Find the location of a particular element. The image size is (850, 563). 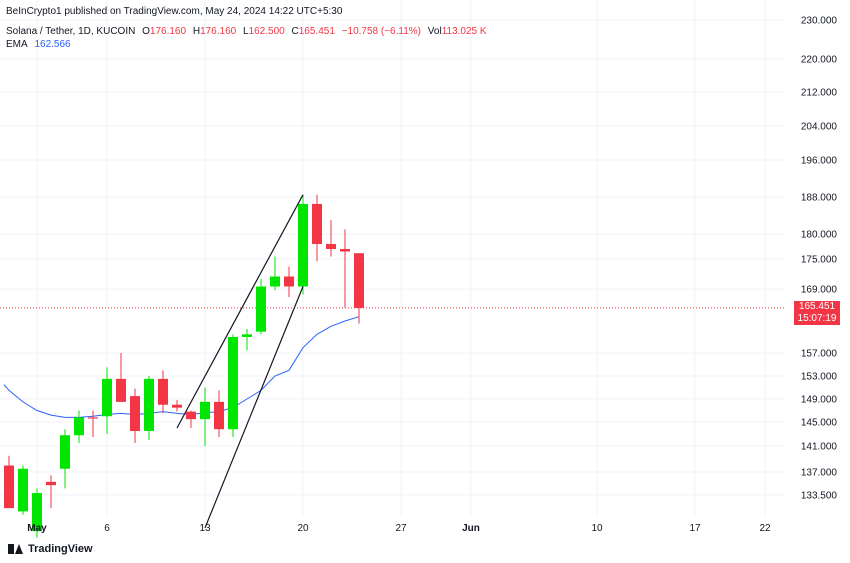

x-tick-label: 6 is located at coordinates (107, 528).